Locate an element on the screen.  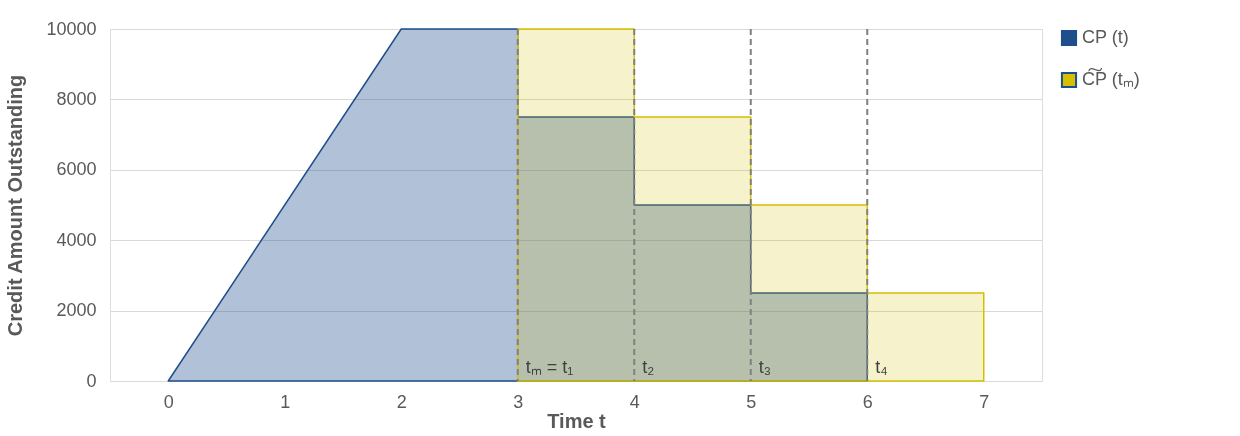
ref-line-label: t₄ is located at coordinates (881, 367).